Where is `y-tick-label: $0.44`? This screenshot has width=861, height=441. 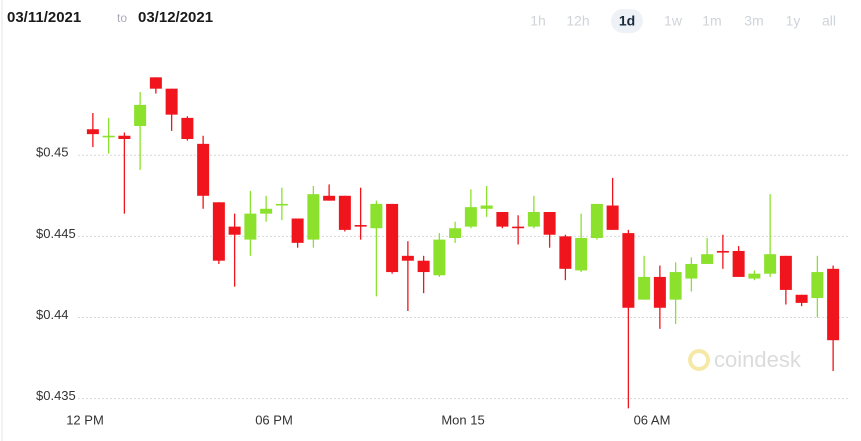
y-tick-label: $0.44 is located at coordinates (52, 314).